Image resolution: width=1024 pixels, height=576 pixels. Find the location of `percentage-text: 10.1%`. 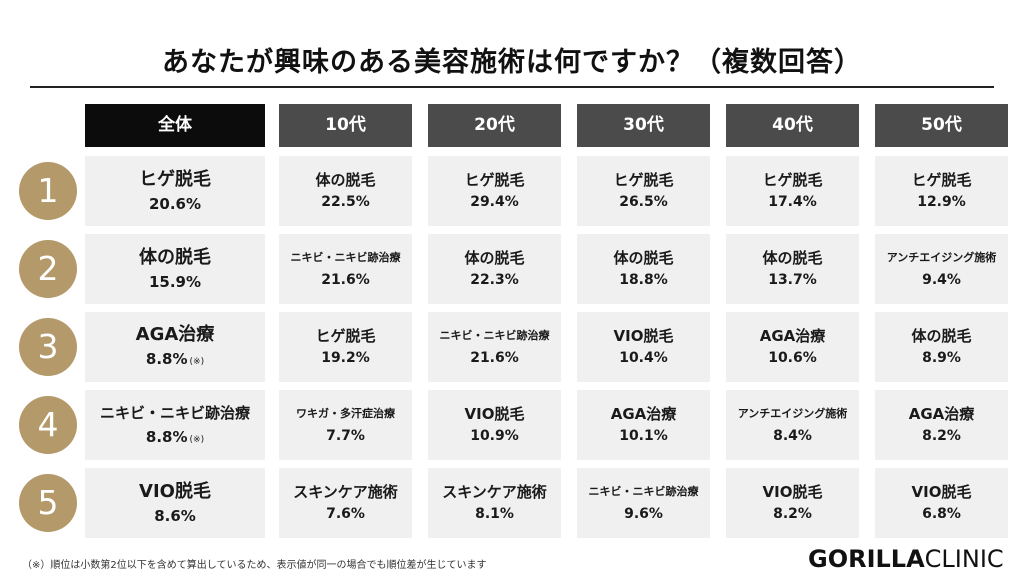

percentage-text: 10.1% is located at coordinates (643, 436).